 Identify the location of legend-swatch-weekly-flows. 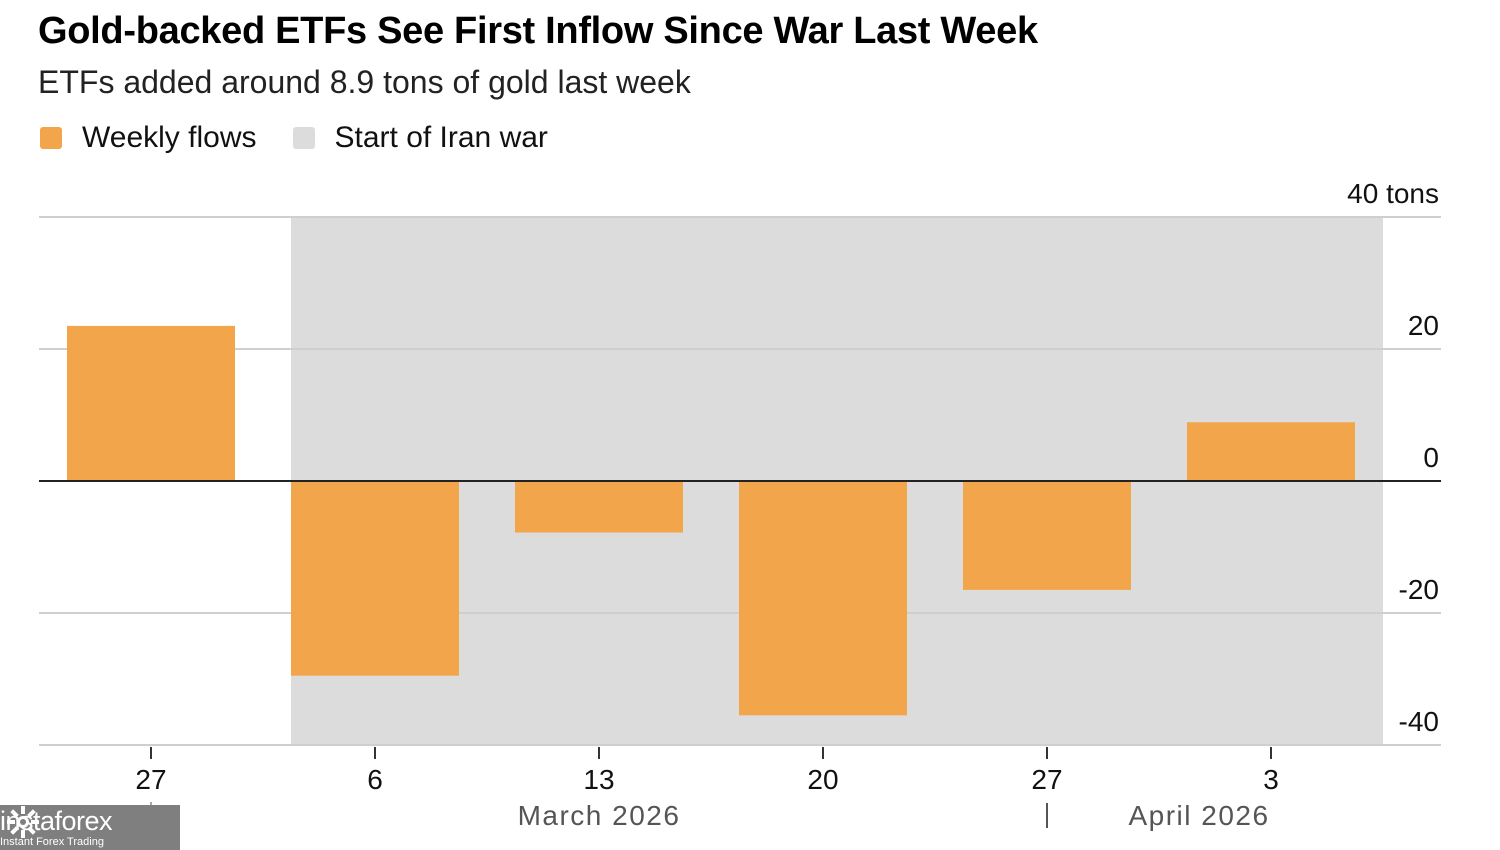
(51, 138).